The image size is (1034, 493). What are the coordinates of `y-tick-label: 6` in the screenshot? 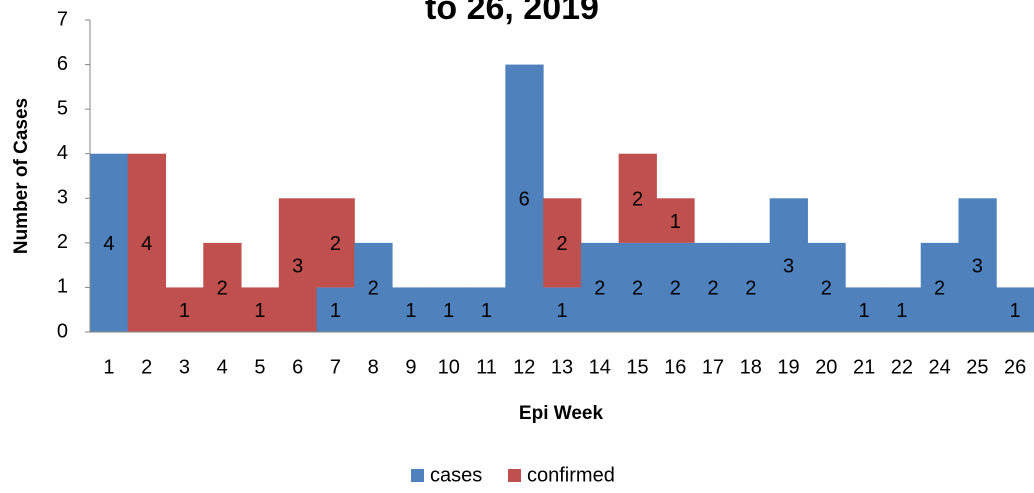 It's located at (62, 64).